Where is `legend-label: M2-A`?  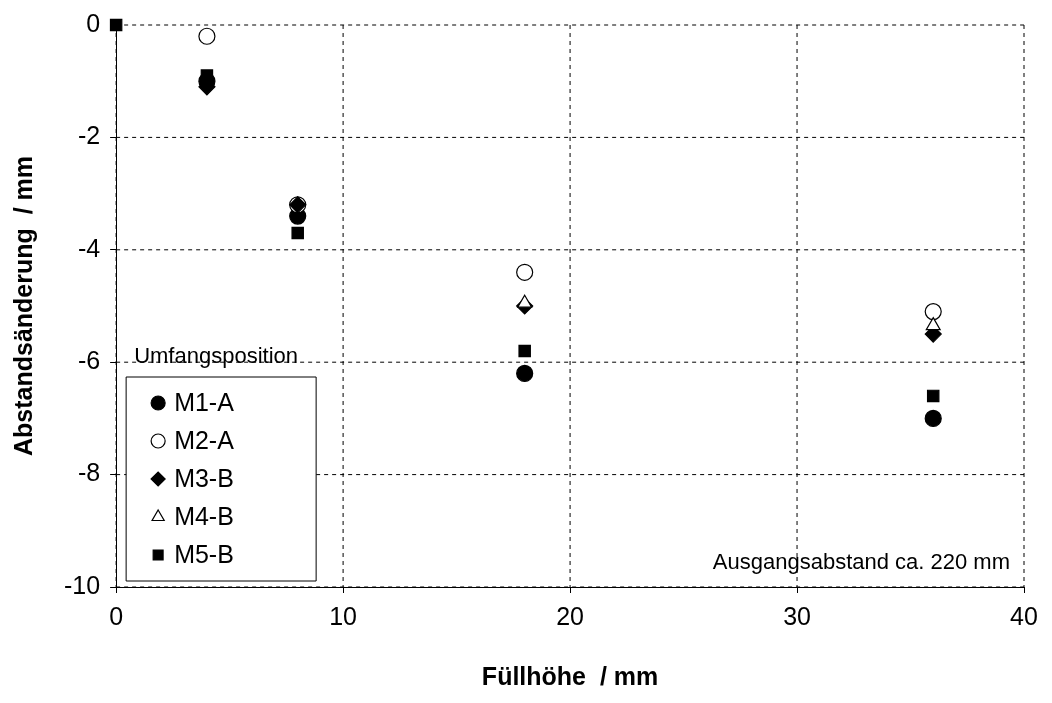 legend-label: M2-A is located at coordinates (204, 439).